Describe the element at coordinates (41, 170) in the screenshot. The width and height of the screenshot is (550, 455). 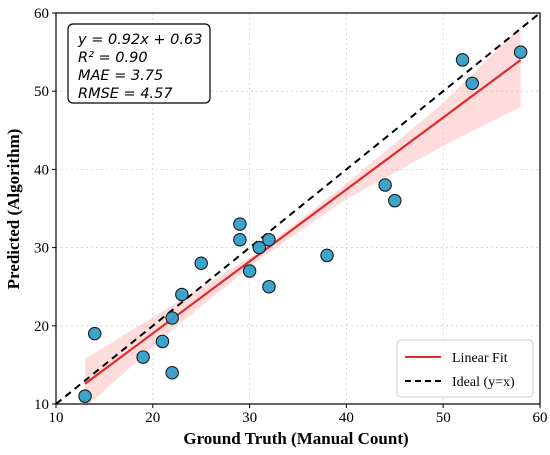
I see `y-tick-label: 40` at that location.